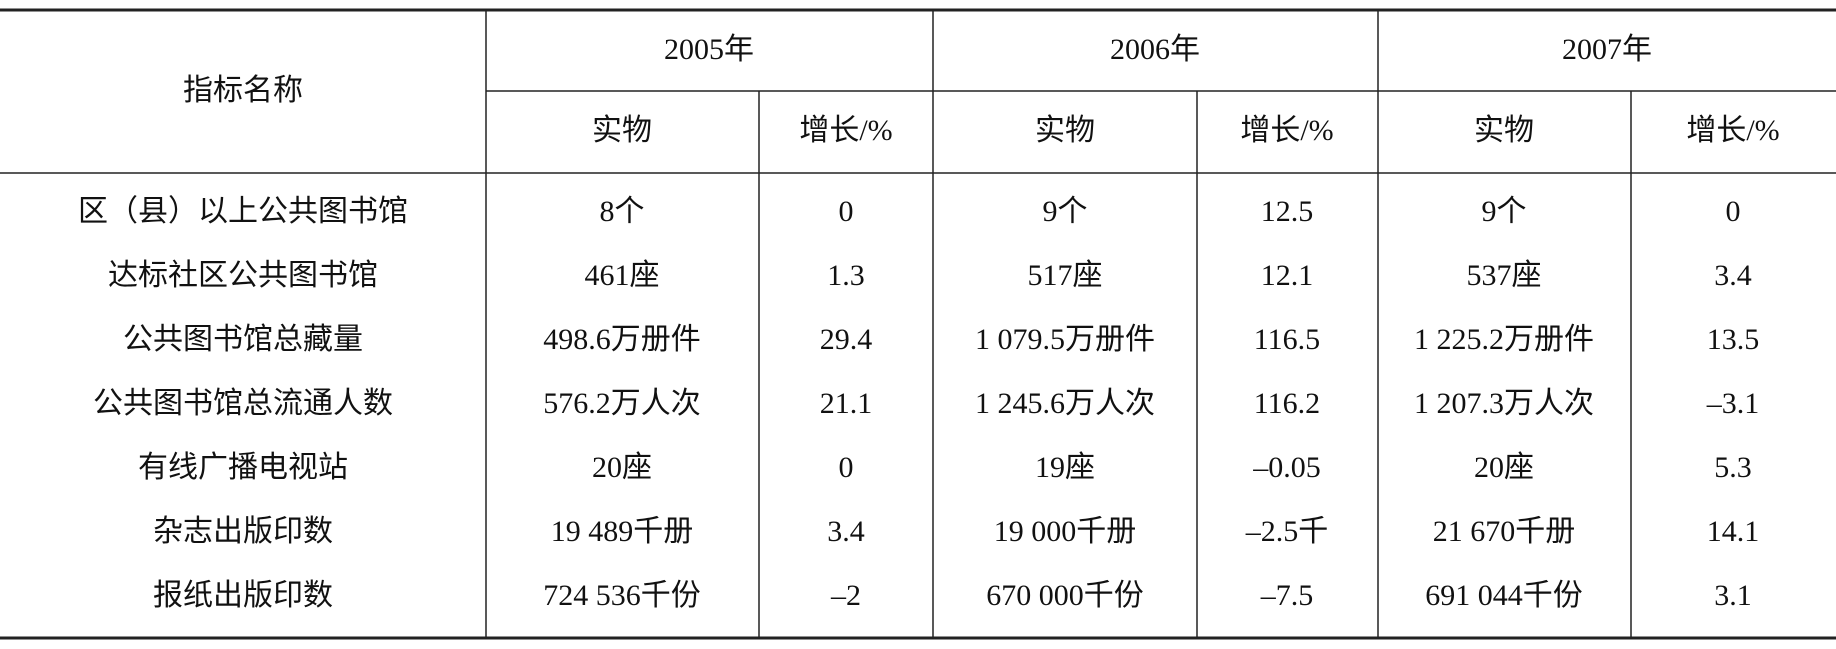  What do you see at coordinates (243, 339) in the screenshot?
I see `row-label: 公共图书馆总藏量` at bounding box center [243, 339].